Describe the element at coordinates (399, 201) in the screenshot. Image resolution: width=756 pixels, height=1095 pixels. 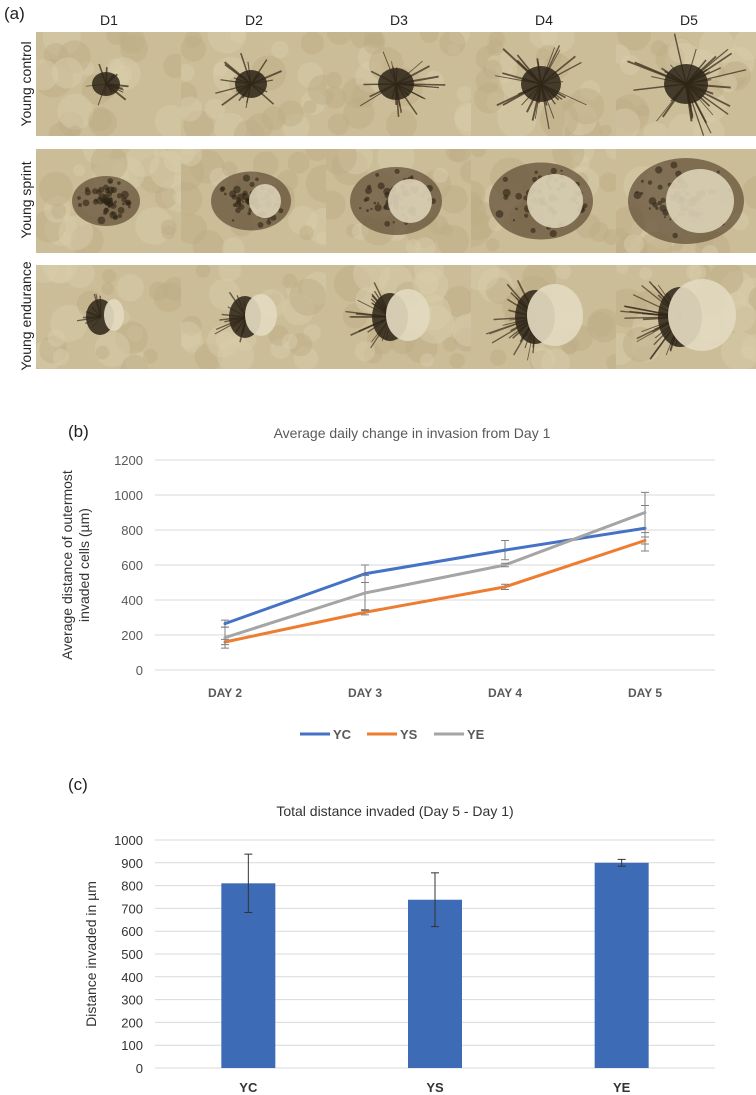
I see `micrograph-young-sprint-d3` at that location.